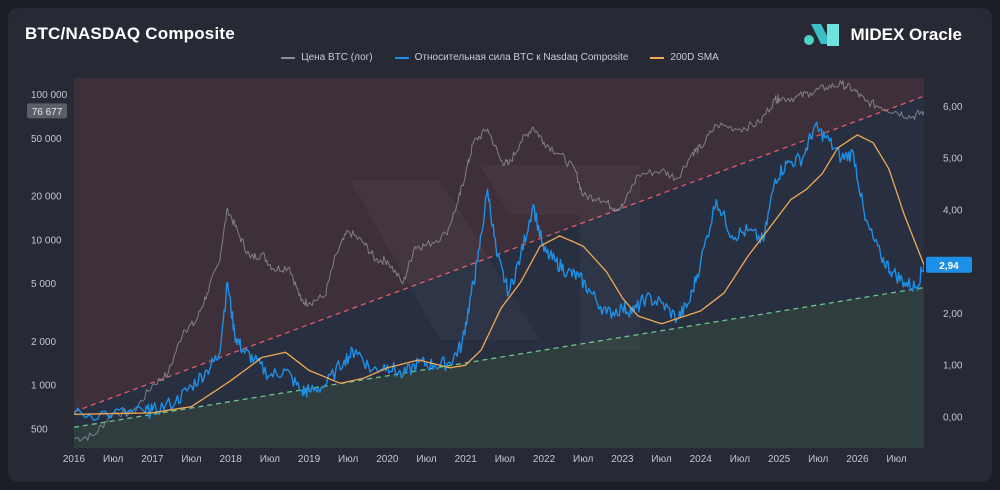  I want to click on right-axis-tick-label: 2,00, so click(953, 314).